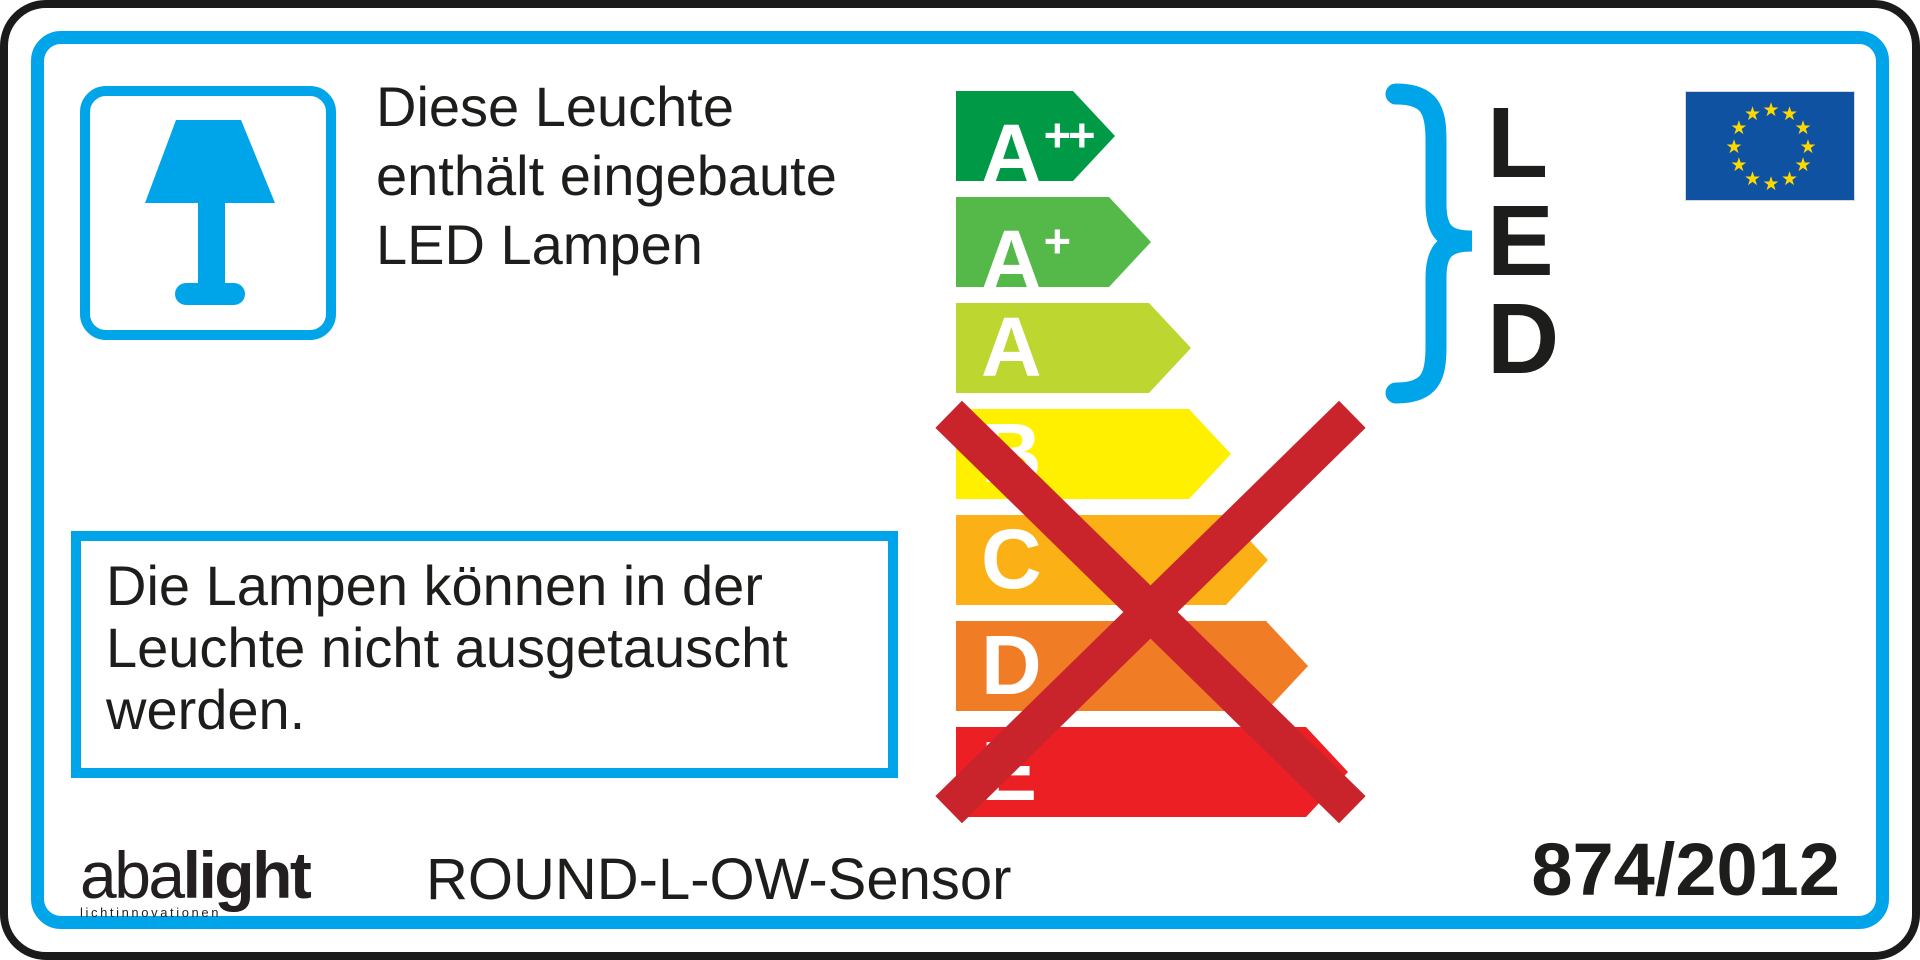 Image resolution: width=1920 pixels, height=960 pixels. Describe the element at coordinates (151, 912) in the screenshot. I see `brand-tagline: lichtinnovationen` at that location.